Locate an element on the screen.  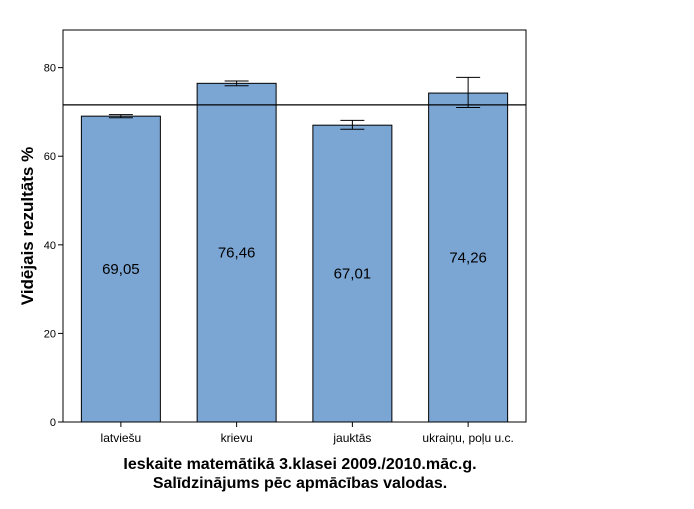
x-tick-label-3: ukraiņu, poļu u.c. is located at coordinates (467, 438).